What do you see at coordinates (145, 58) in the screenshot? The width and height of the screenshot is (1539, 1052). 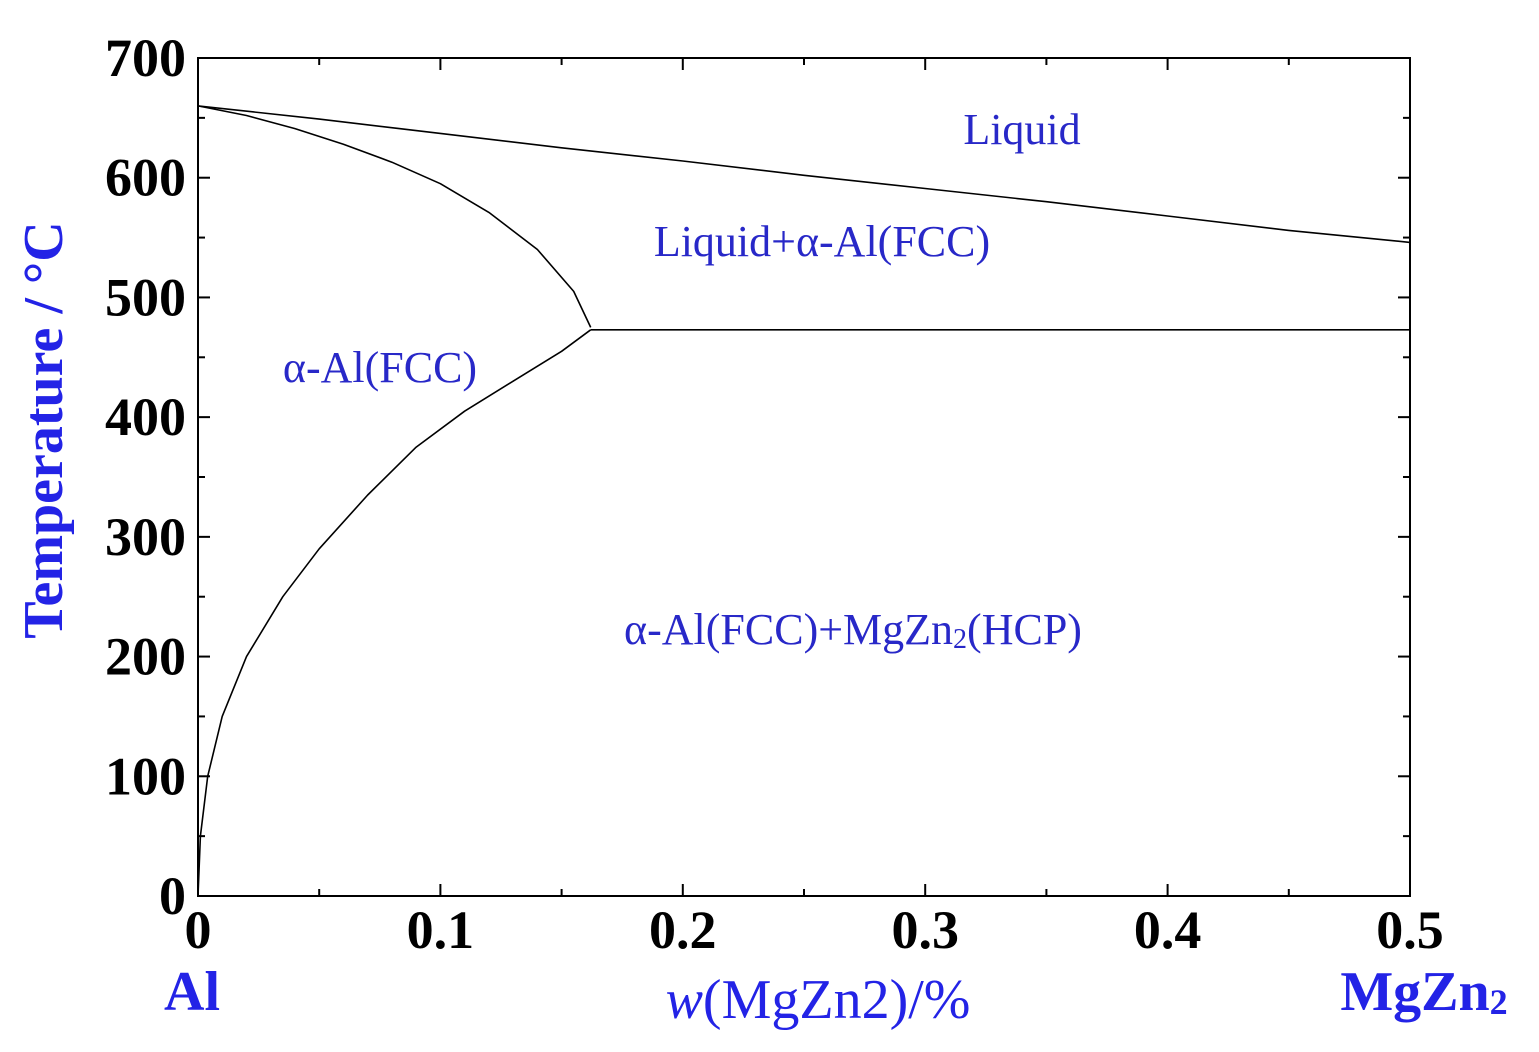 I see `y-tick-label: 700` at bounding box center [145, 58].